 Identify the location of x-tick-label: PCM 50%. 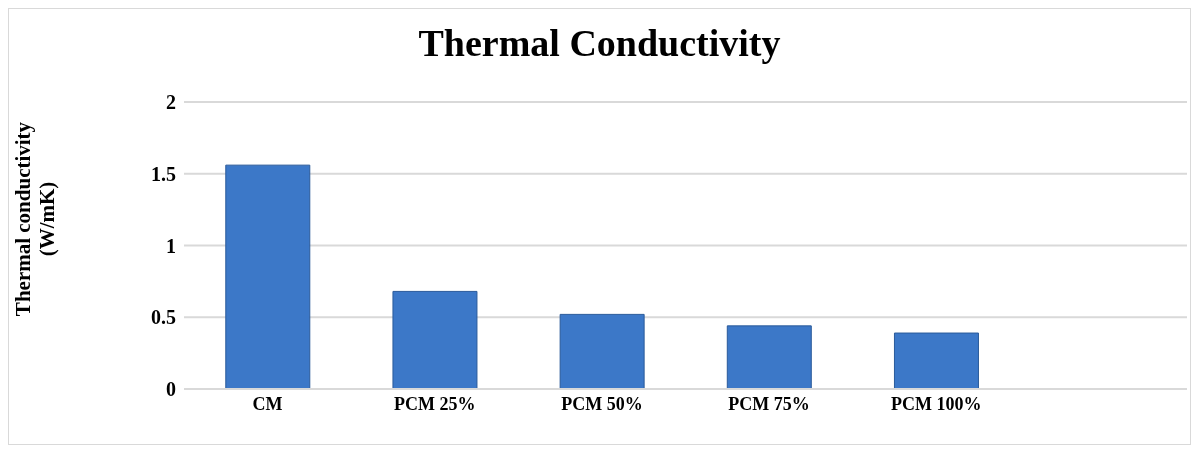
(602, 403).